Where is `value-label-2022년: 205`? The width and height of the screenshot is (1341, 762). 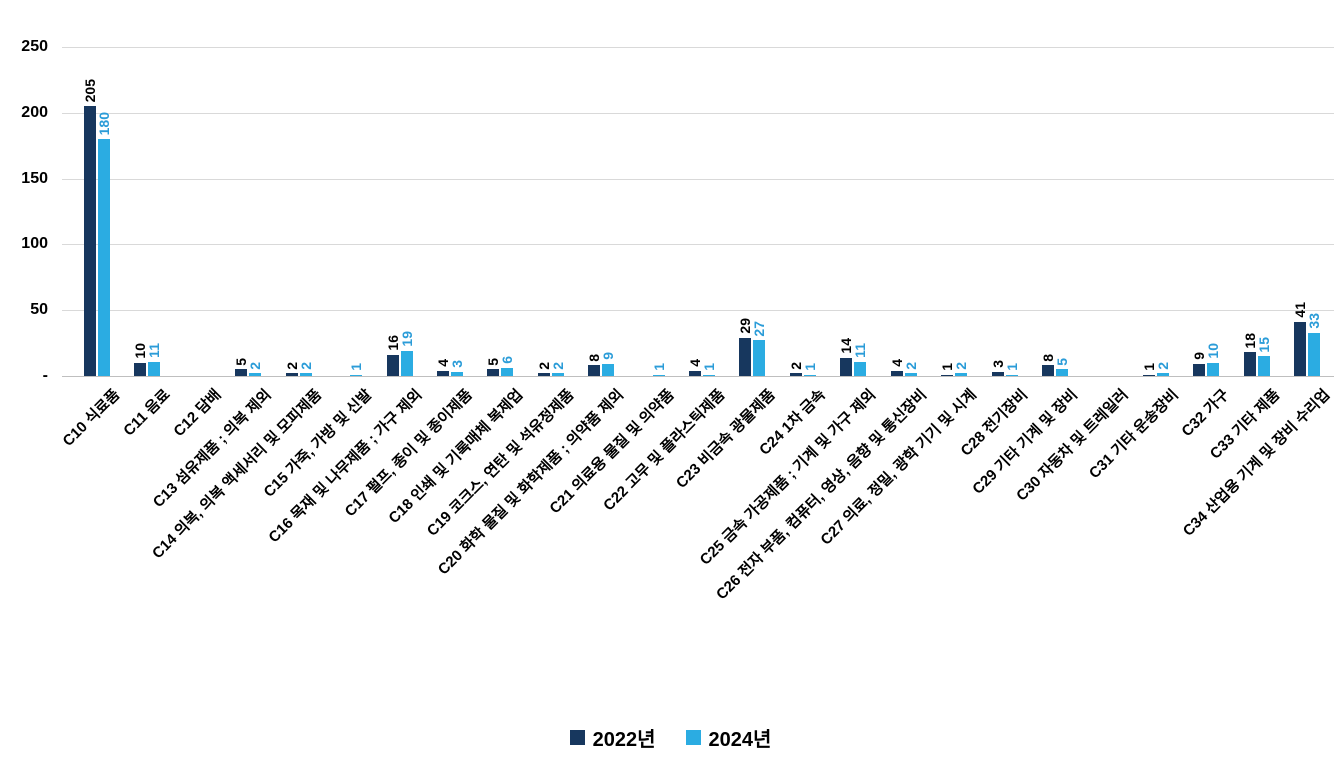 value-label-2022년: 205 is located at coordinates (90, 90).